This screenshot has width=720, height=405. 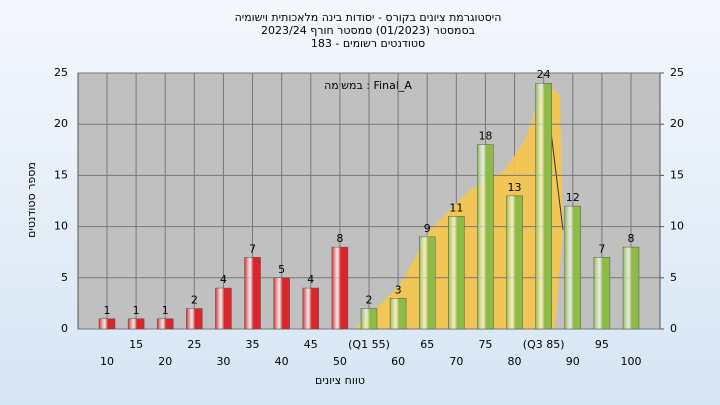 I want to click on x-tick-label: 50, so click(x=340, y=361).